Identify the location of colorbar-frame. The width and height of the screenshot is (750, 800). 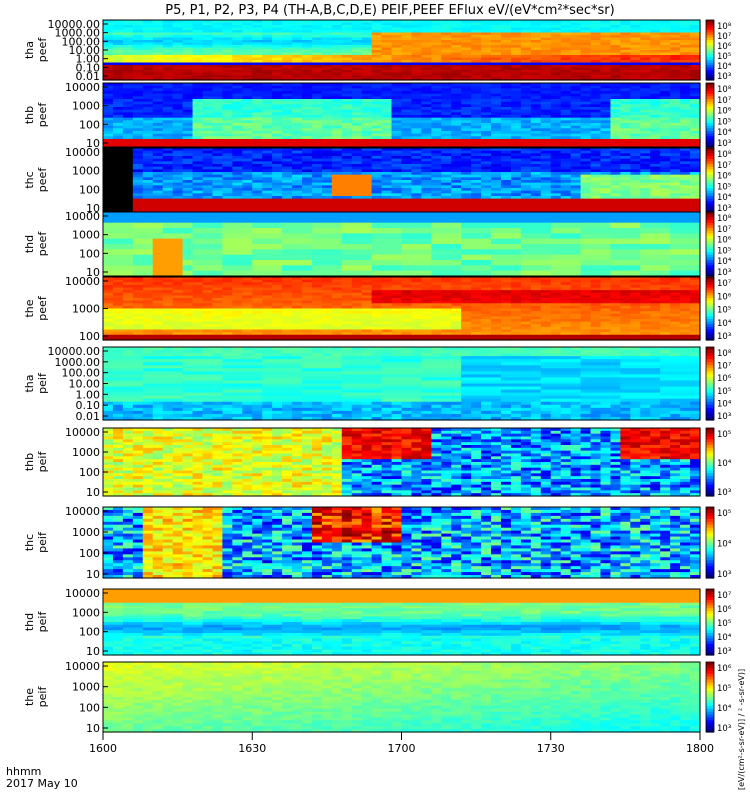
(710, 50).